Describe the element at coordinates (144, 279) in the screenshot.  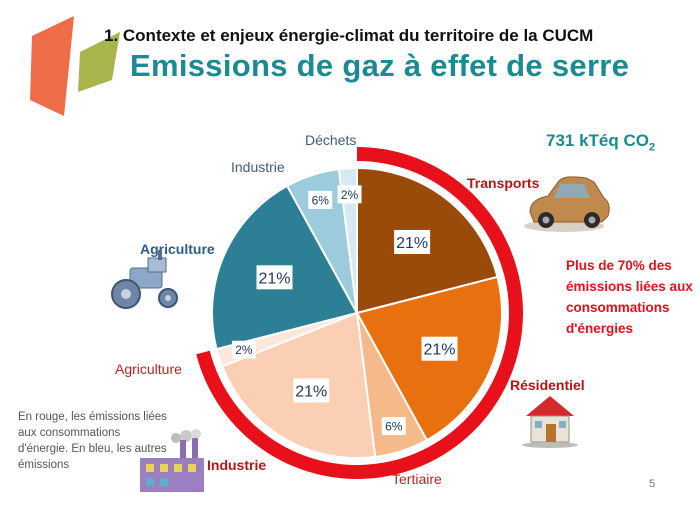
I see `tractor-icon` at that location.